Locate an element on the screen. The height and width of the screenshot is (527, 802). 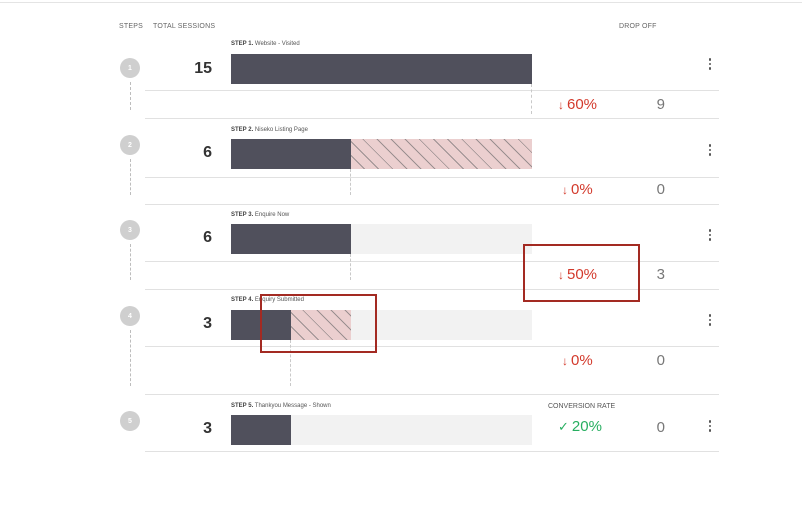
step-label: STEP 5. Thankyou Message - Shown is located at coordinates (281, 406).